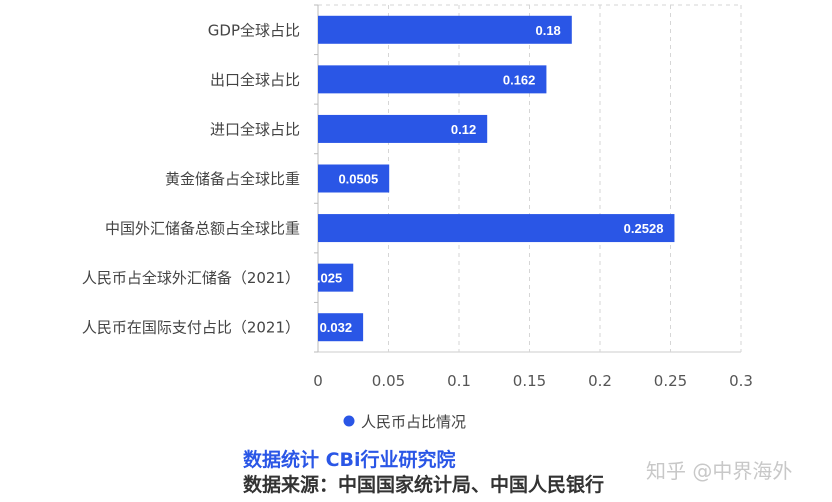 Image resolution: width=832 pixels, height=502 pixels. Describe the element at coordinates (326, 278) in the screenshot. I see `bar-value-label: 0.025` at that location.